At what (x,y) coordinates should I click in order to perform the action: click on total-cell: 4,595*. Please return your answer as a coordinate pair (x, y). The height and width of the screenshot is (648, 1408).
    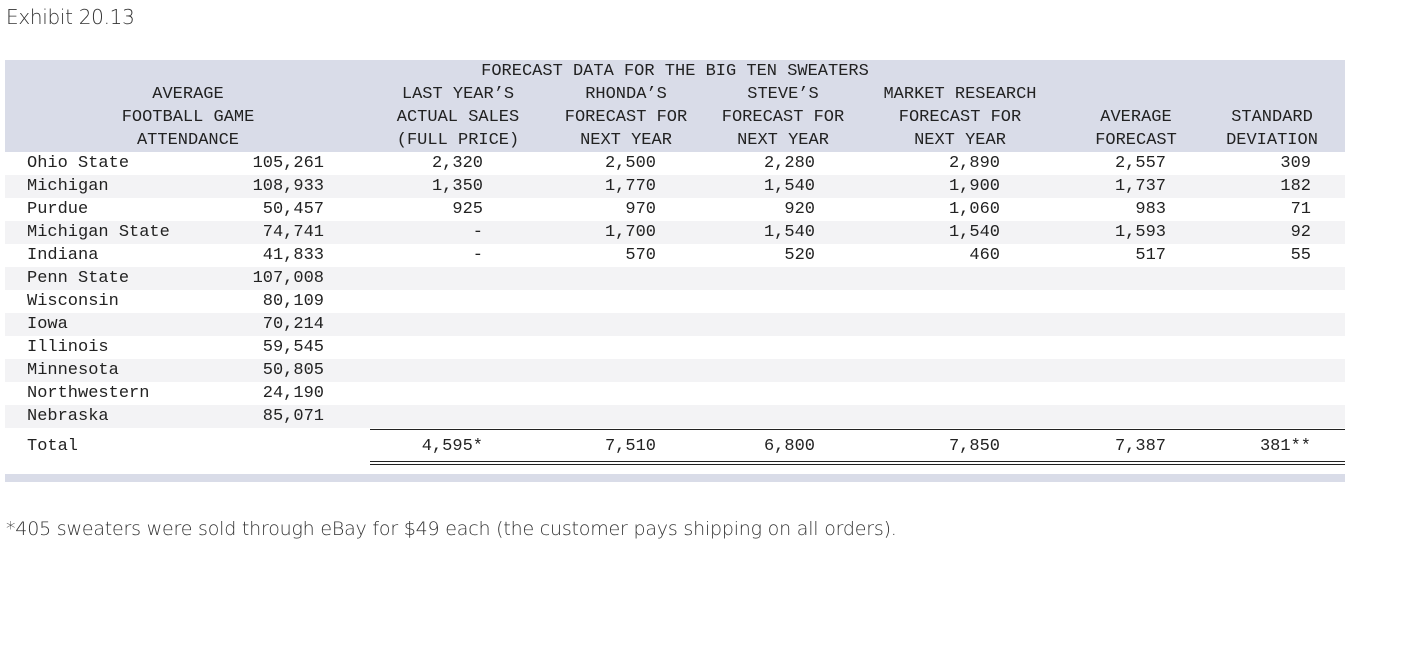
    Looking at the image, I should click on (452, 446).